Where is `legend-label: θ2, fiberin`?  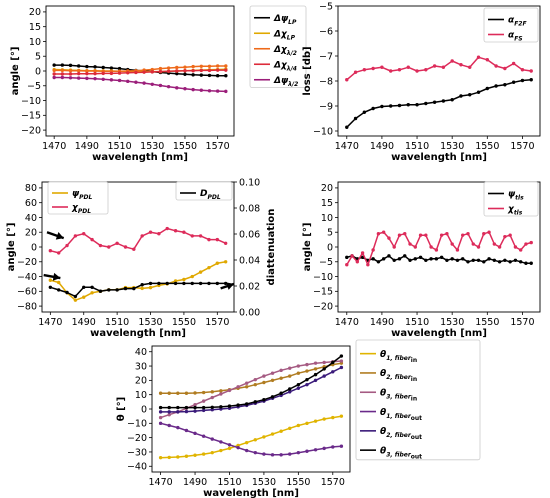
legend-label: θ2, fiberin is located at coordinates (398, 376).